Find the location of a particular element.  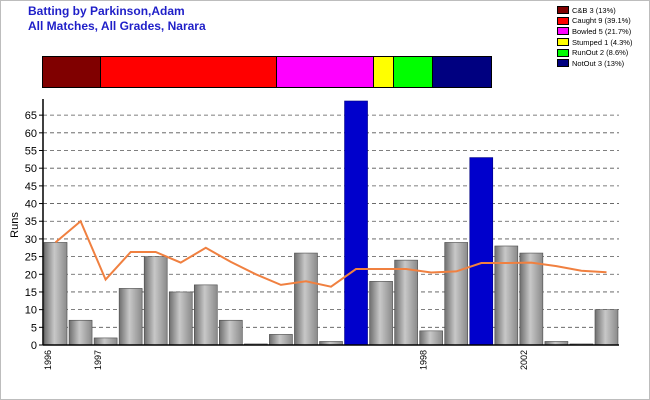

legend-label: Stumped 1 (4.3%) is located at coordinates (602, 42).